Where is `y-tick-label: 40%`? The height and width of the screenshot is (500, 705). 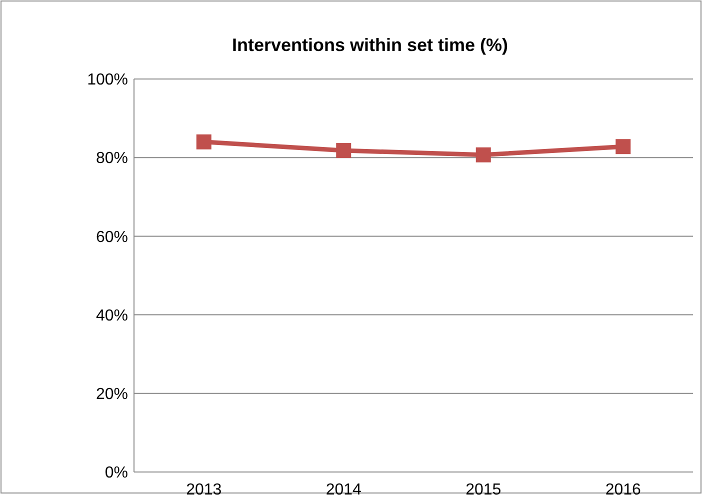 y-tick-label: 40% is located at coordinates (112, 315).